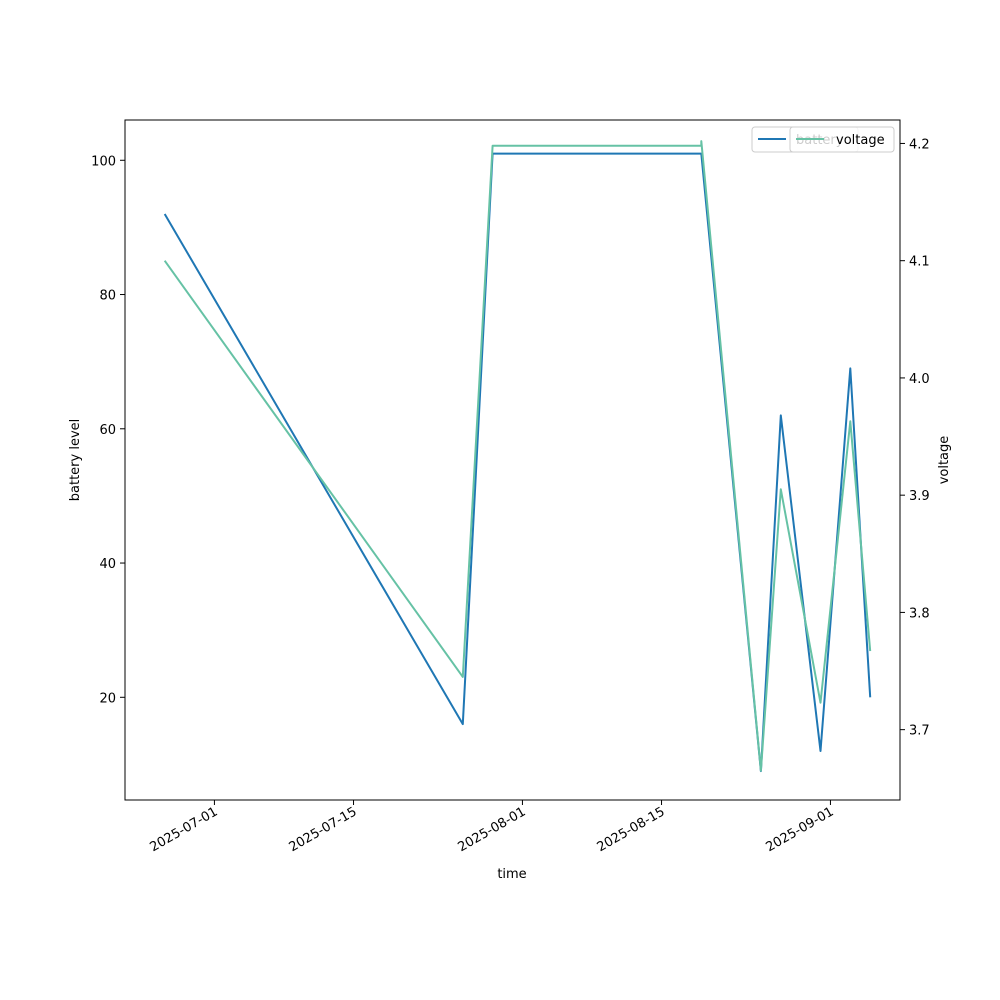 The height and width of the screenshot is (1000, 1000). Describe the element at coordinates (915, 438) in the screenshot. I see `y-axis-right: 3.7 3.8 3.9 4.0 4.1 4.2` at that location.